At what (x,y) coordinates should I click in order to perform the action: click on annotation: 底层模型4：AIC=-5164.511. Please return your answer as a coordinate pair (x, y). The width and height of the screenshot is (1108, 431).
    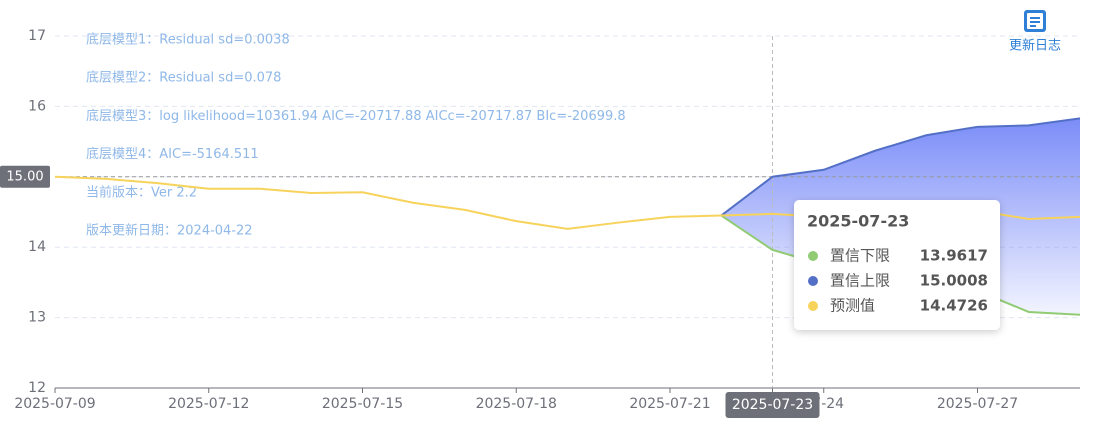
    Looking at the image, I should click on (172, 154).